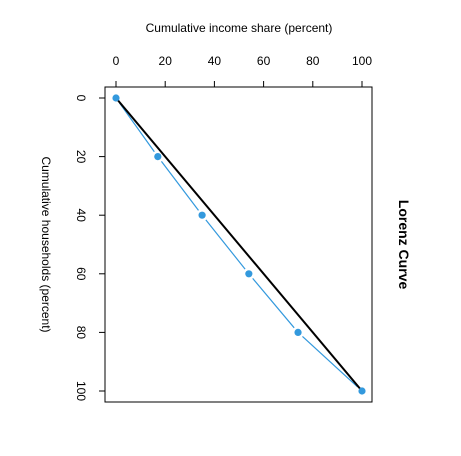  What do you see at coordinates (81, 216) in the screenshot?
I see `y-tick-label: 40` at bounding box center [81, 216].